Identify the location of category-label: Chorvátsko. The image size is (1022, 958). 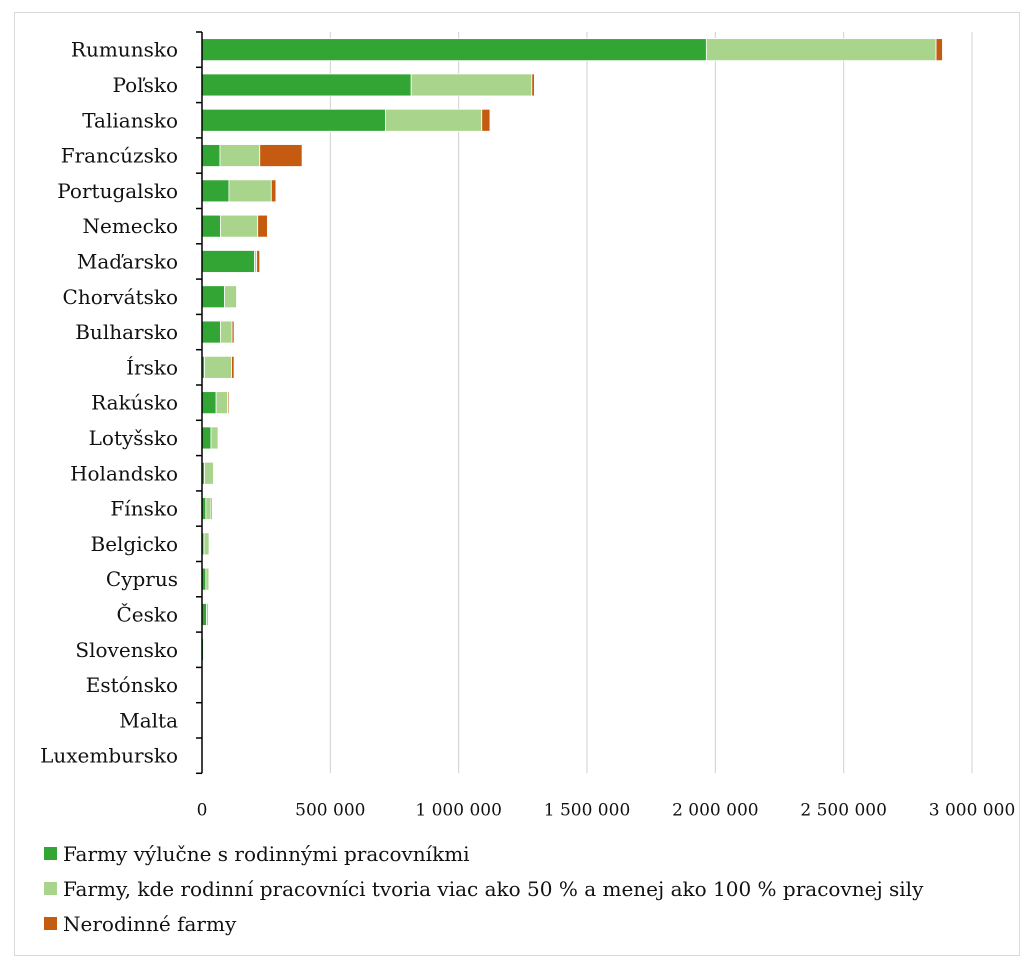
(120, 297).